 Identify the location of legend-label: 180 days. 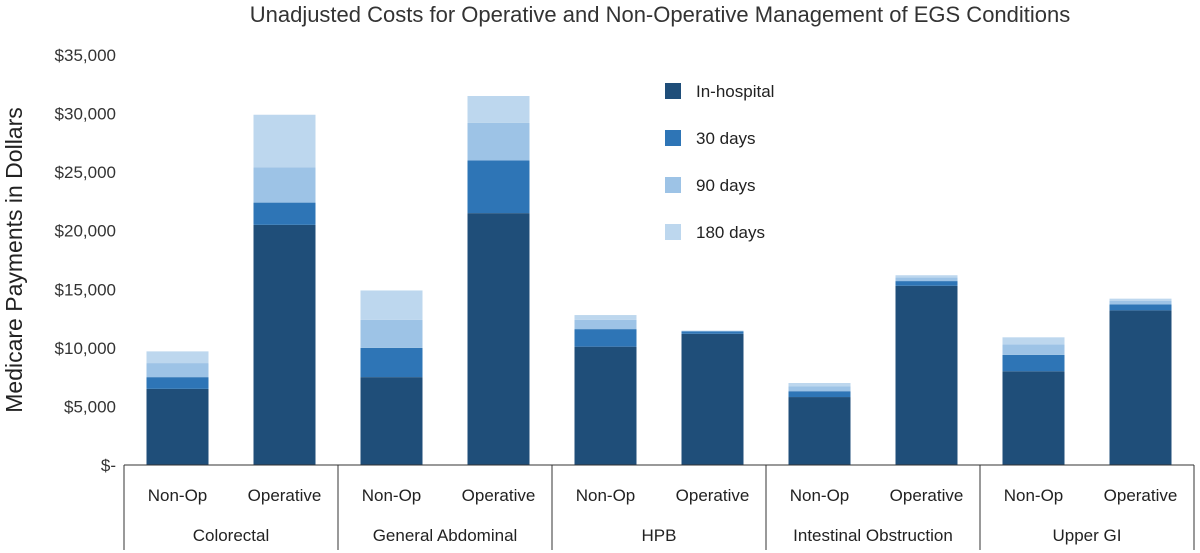
(730, 232).